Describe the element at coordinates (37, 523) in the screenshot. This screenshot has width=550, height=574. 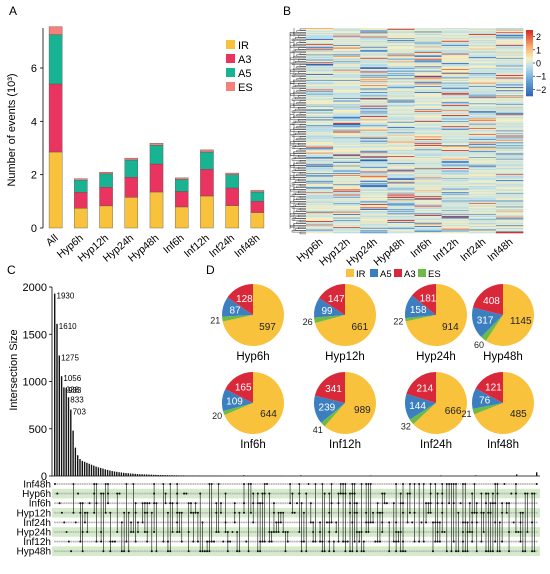
I see `panel-c-set-label: Inf24h` at that location.